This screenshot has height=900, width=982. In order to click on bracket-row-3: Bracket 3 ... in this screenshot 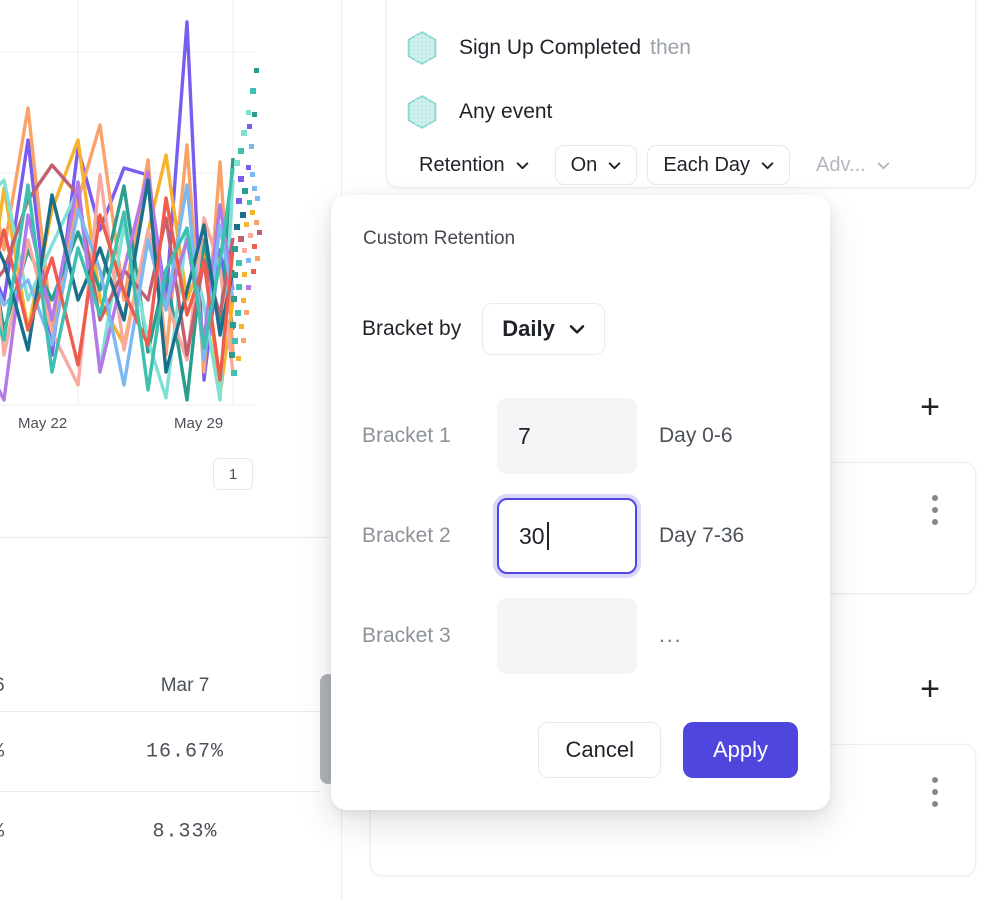, I will do `click(522, 636)`.